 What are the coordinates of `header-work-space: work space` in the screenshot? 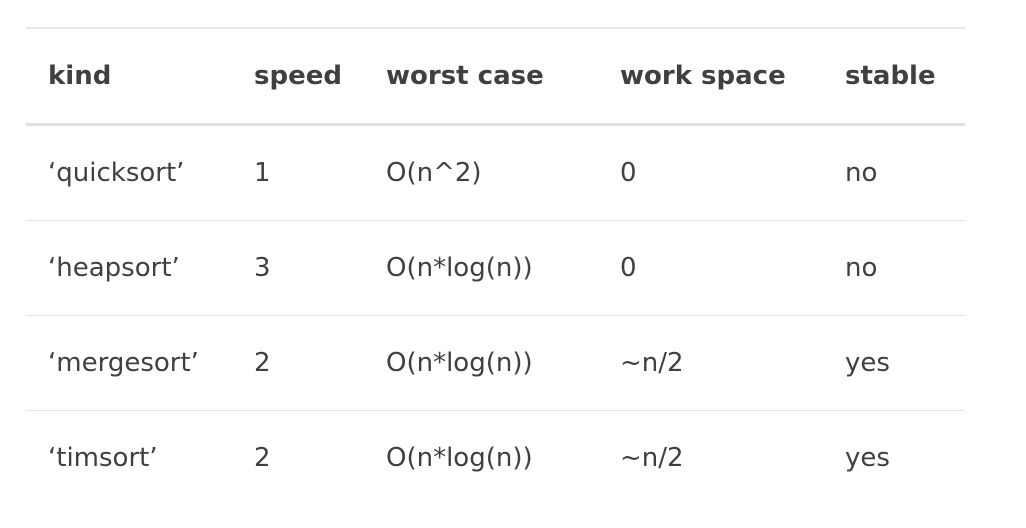 It's located at (703, 76).